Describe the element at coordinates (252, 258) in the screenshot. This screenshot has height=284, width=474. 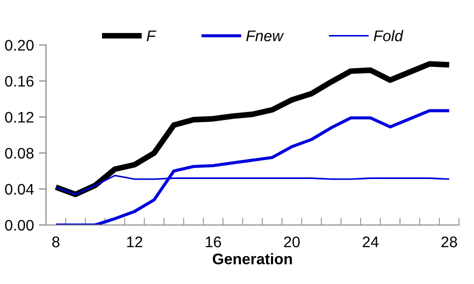
I see `x-axis-title: Generation` at that location.